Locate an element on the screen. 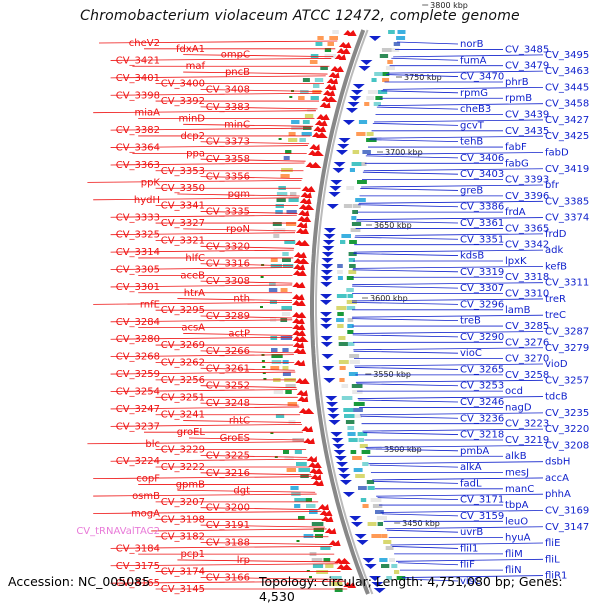 The image size is (600, 604). gene-label: CV_3470 is located at coordinates (482, 77).